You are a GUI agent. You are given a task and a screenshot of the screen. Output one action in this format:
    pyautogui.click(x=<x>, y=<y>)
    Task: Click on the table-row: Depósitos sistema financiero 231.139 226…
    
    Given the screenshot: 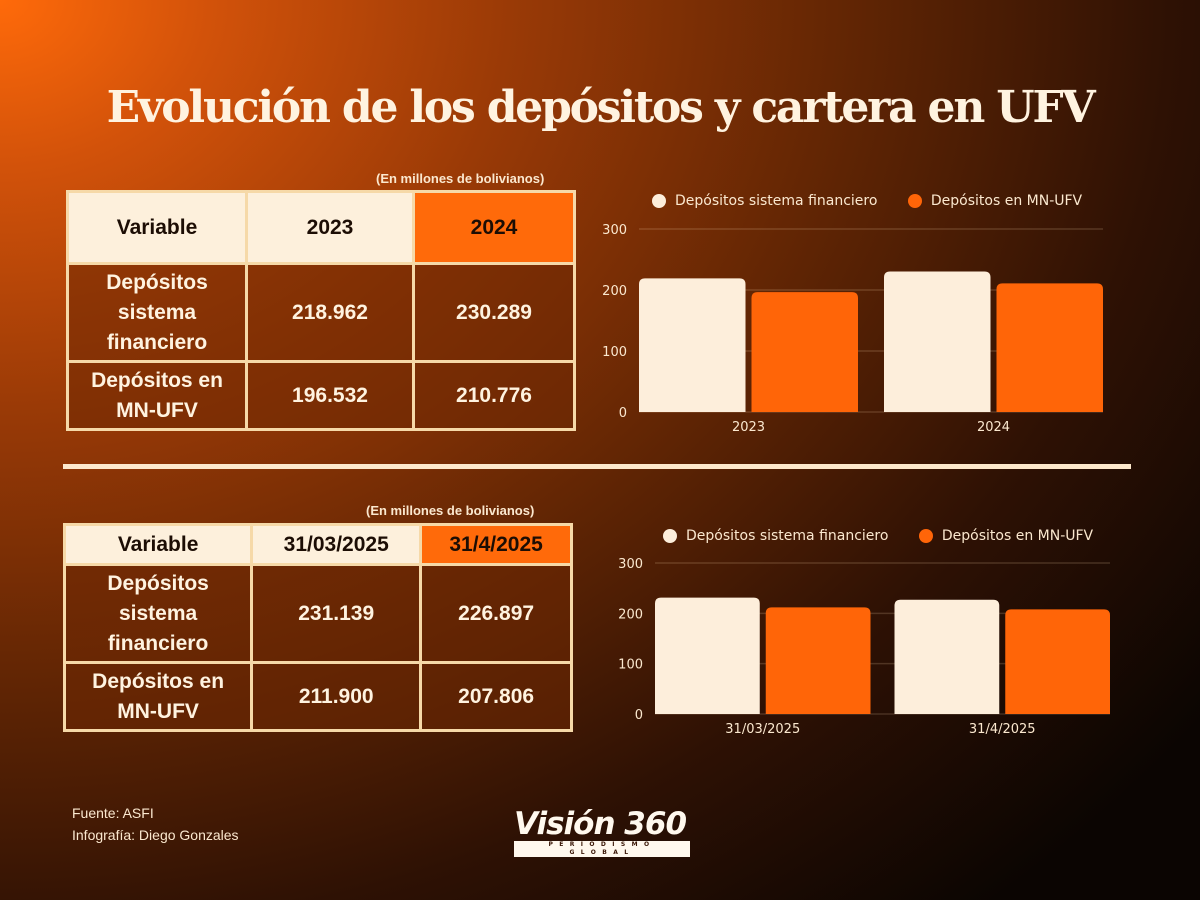 What is the action you would take?
    pyautogui.click(x=317, y=613)
    